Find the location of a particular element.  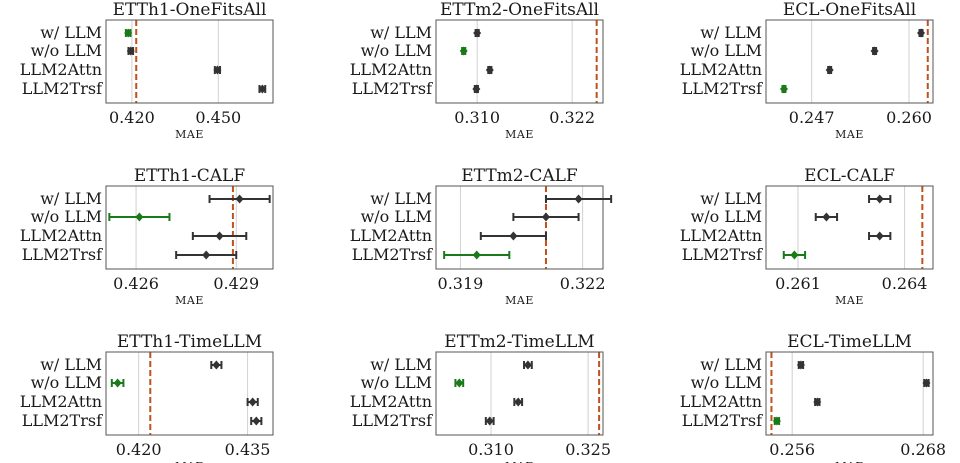

x-tick-label: 0.247 is located at coordinates (812, 117).